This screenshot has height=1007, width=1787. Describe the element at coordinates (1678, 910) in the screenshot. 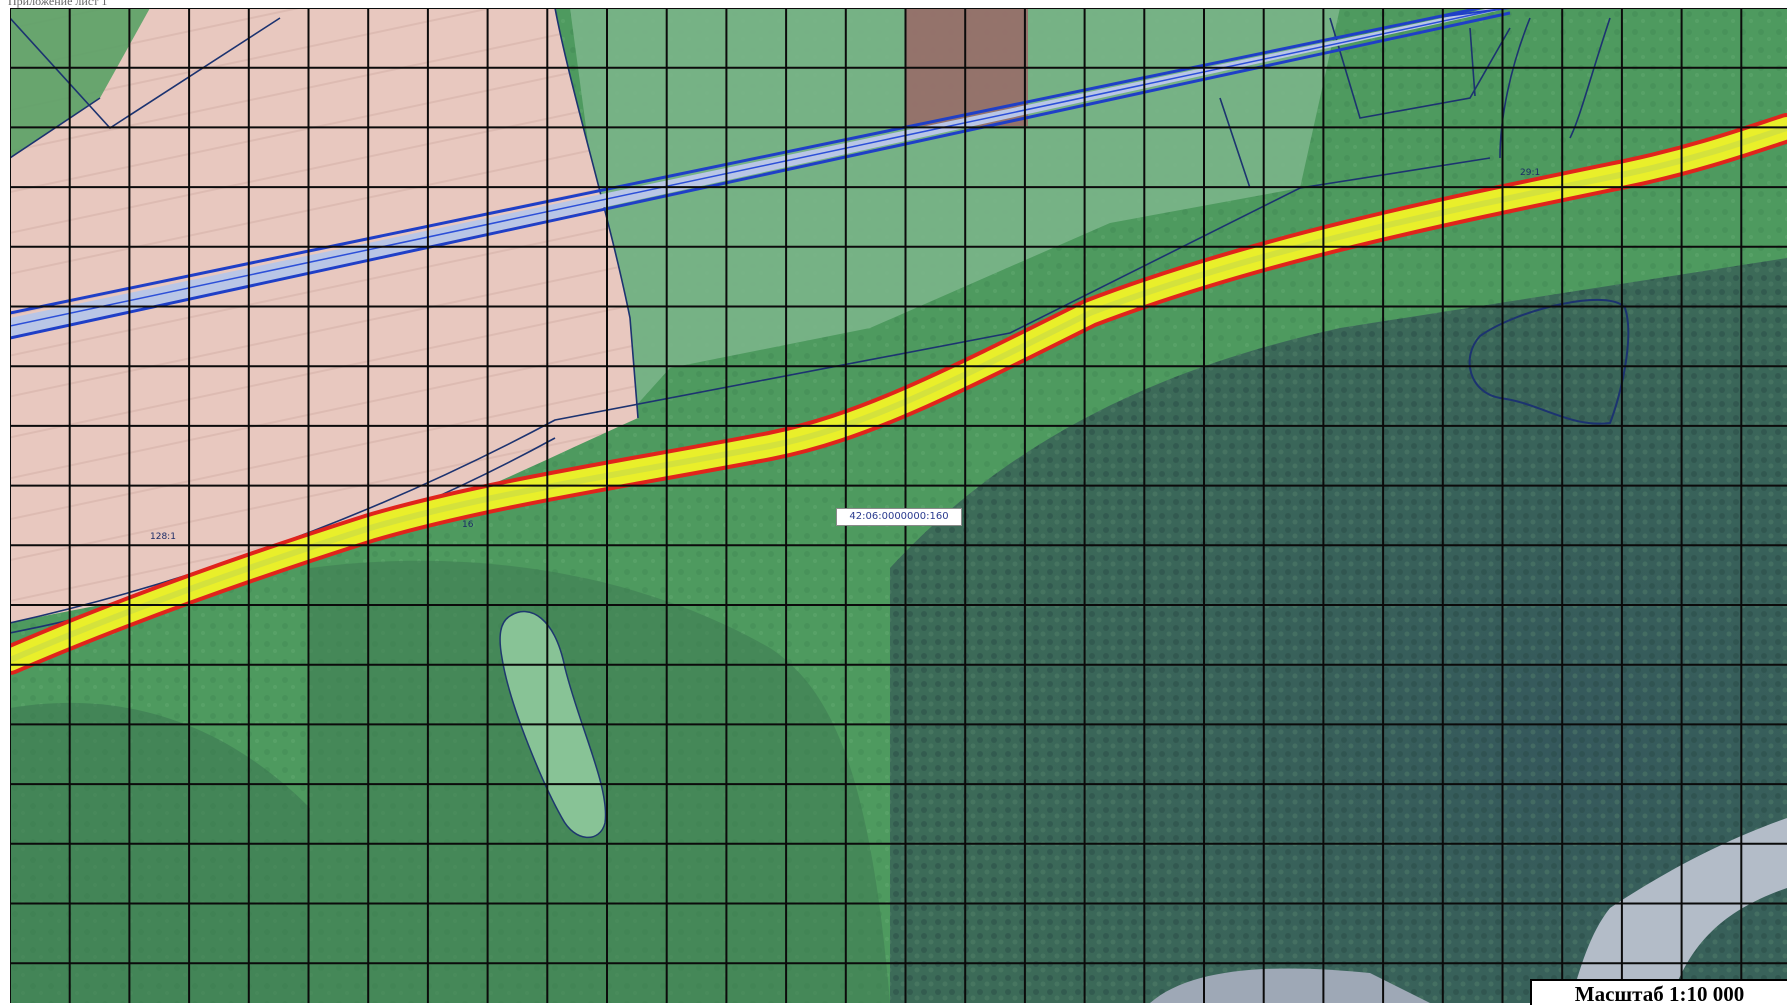

I see `river` at that location.